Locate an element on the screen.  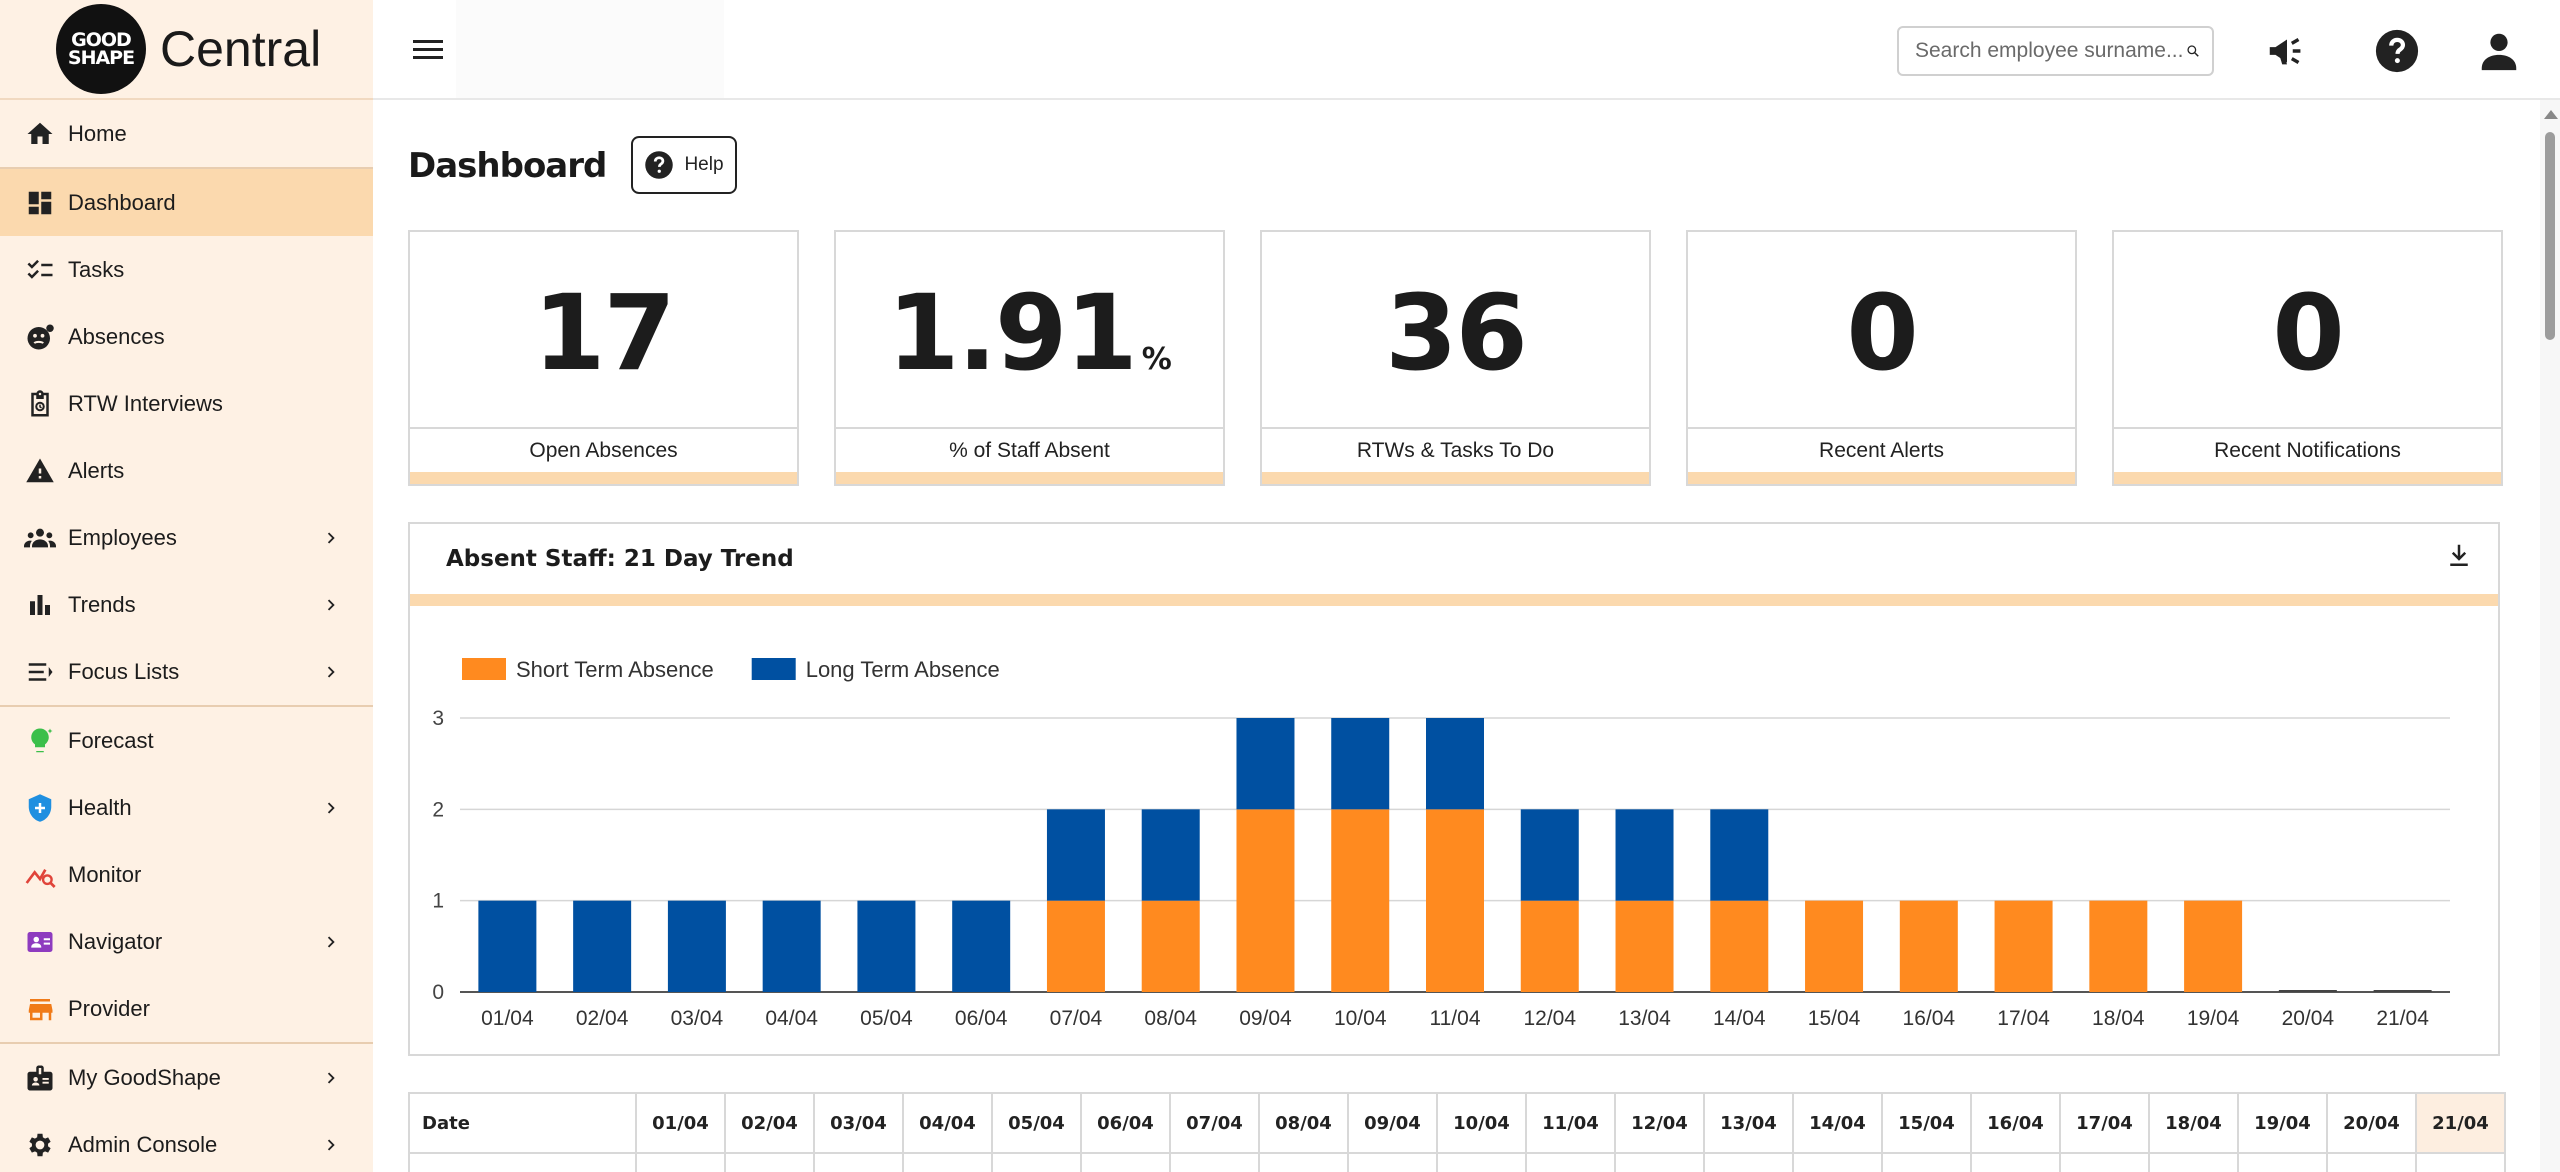
table-header-day: 20/04 is located at coordinates (2371, 1123).